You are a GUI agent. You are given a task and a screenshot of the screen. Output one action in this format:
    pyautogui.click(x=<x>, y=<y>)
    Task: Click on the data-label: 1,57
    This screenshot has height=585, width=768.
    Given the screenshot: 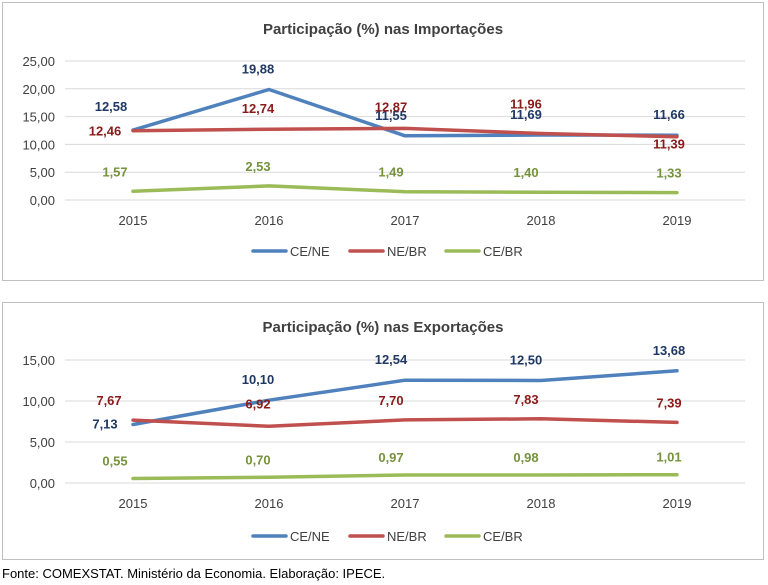 What is the action you would take?
    pyautogui.click(x=114, y=171)
    